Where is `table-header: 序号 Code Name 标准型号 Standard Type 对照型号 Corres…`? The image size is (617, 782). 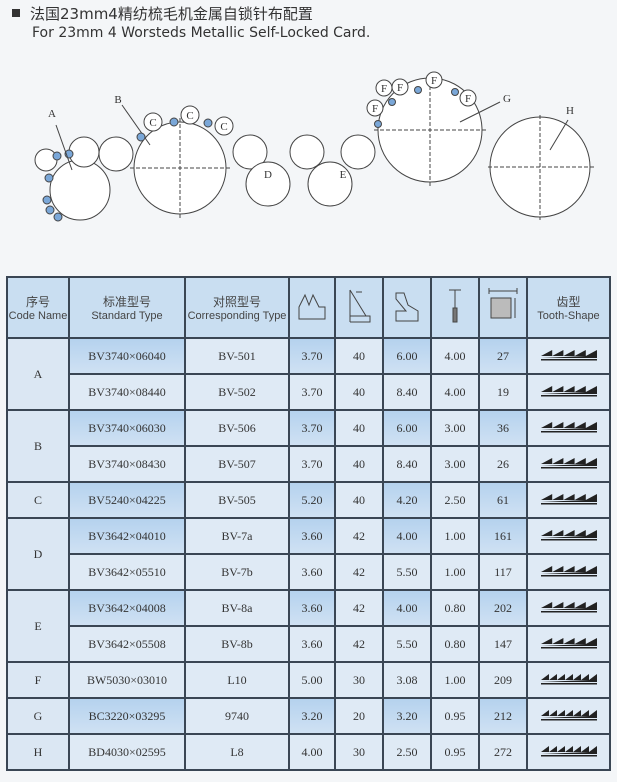 table-header: 序号 Code Name 标准型号 Standard Type 对照型号 Corres… is located at coordinates (308, 307).